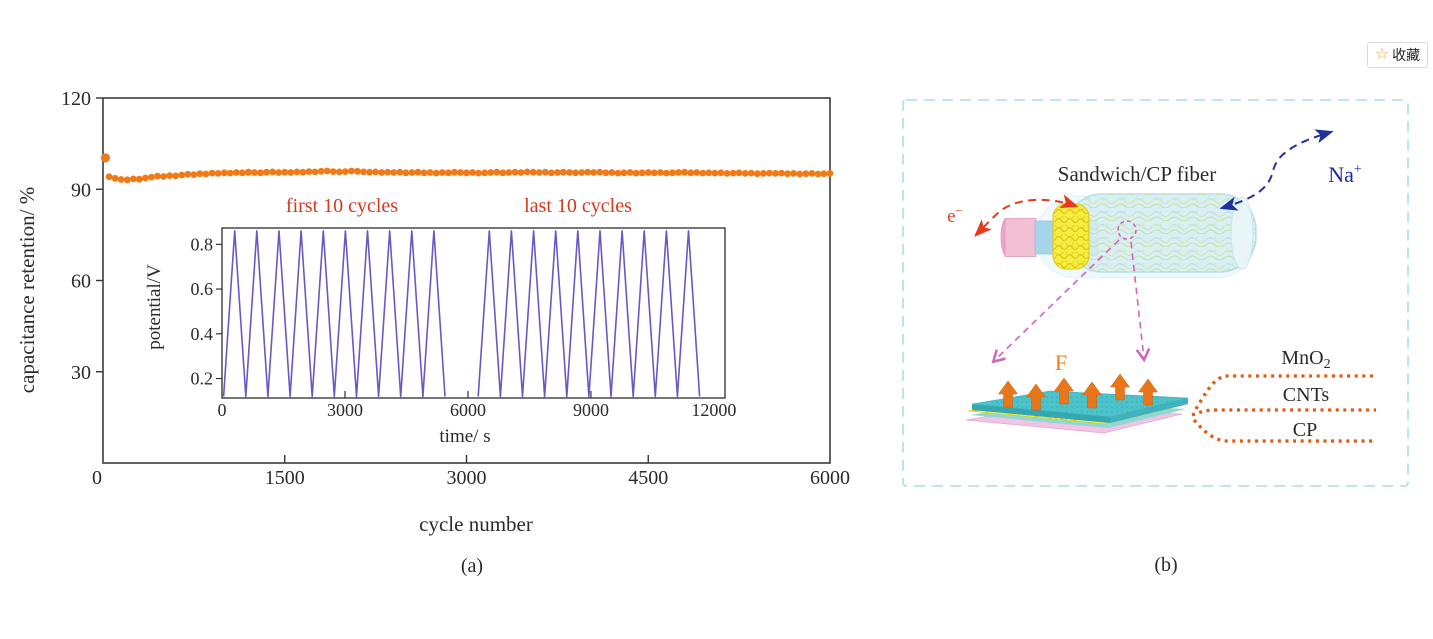 The width and height of the screenshot is (1433, 639). Describe the element at coordinates (342, 206) in the screenshot. I see `annotation-first-cycles: first 10 cycles` at that location.